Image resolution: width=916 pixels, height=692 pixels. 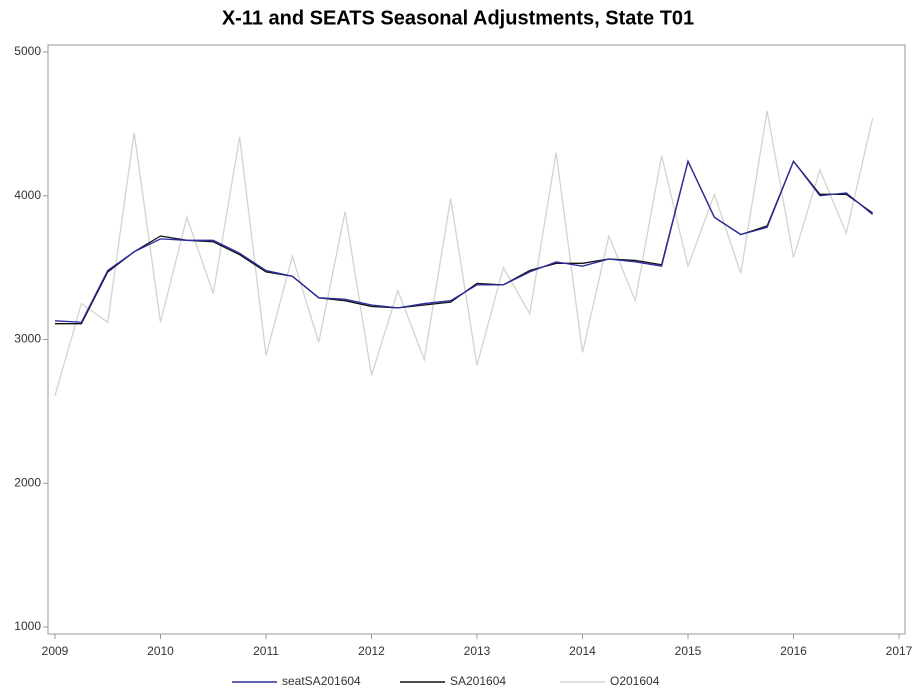 What do you see at coordinates (160, 651) in the screenshot?
I see `x-tick-label: 2010` at bounding box center [160, 651].